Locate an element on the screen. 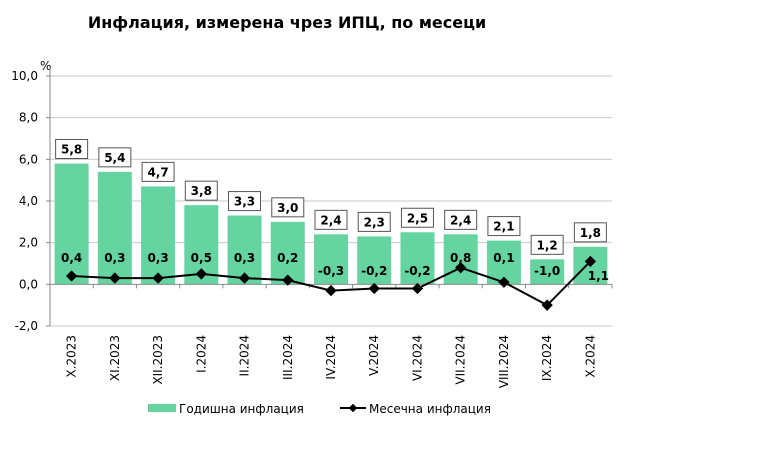 The width and height of the screenshot is (768, 463). legend-swatch-annual is located at coordinates (162, 408).